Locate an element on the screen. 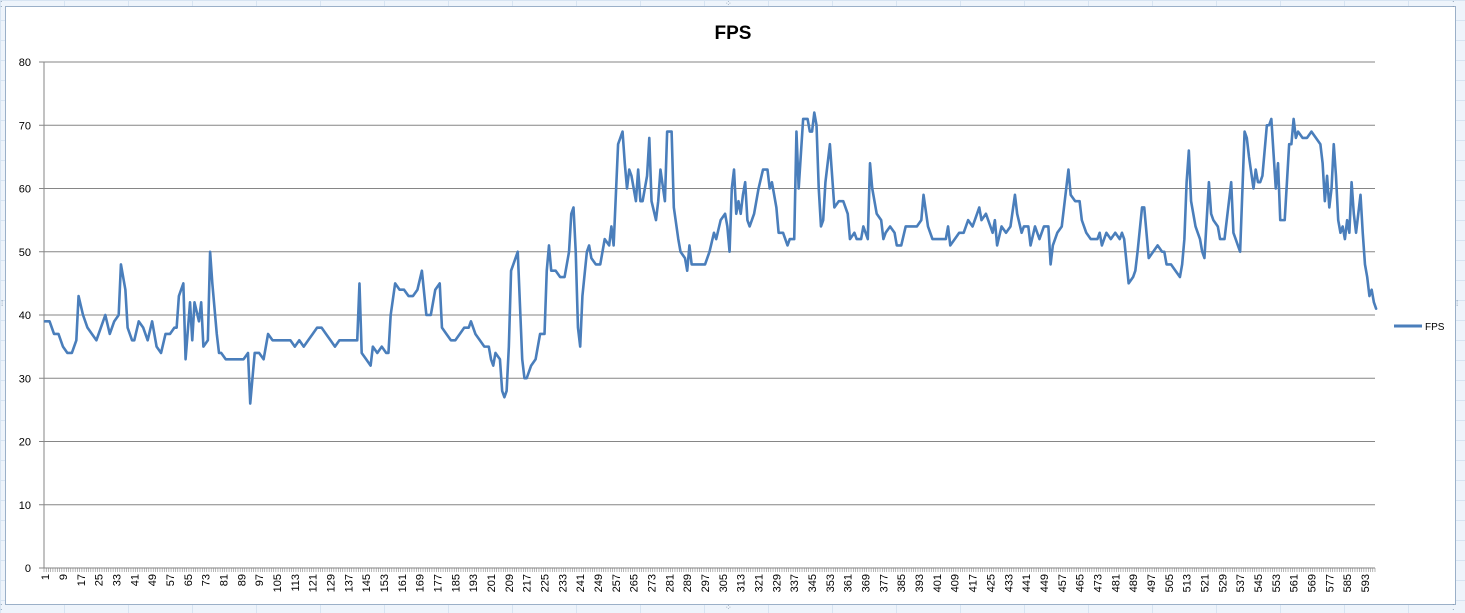 The width and height of the screenshot is (1465, 613). x-tick-label: 345 is located at coordinates (813, 583).